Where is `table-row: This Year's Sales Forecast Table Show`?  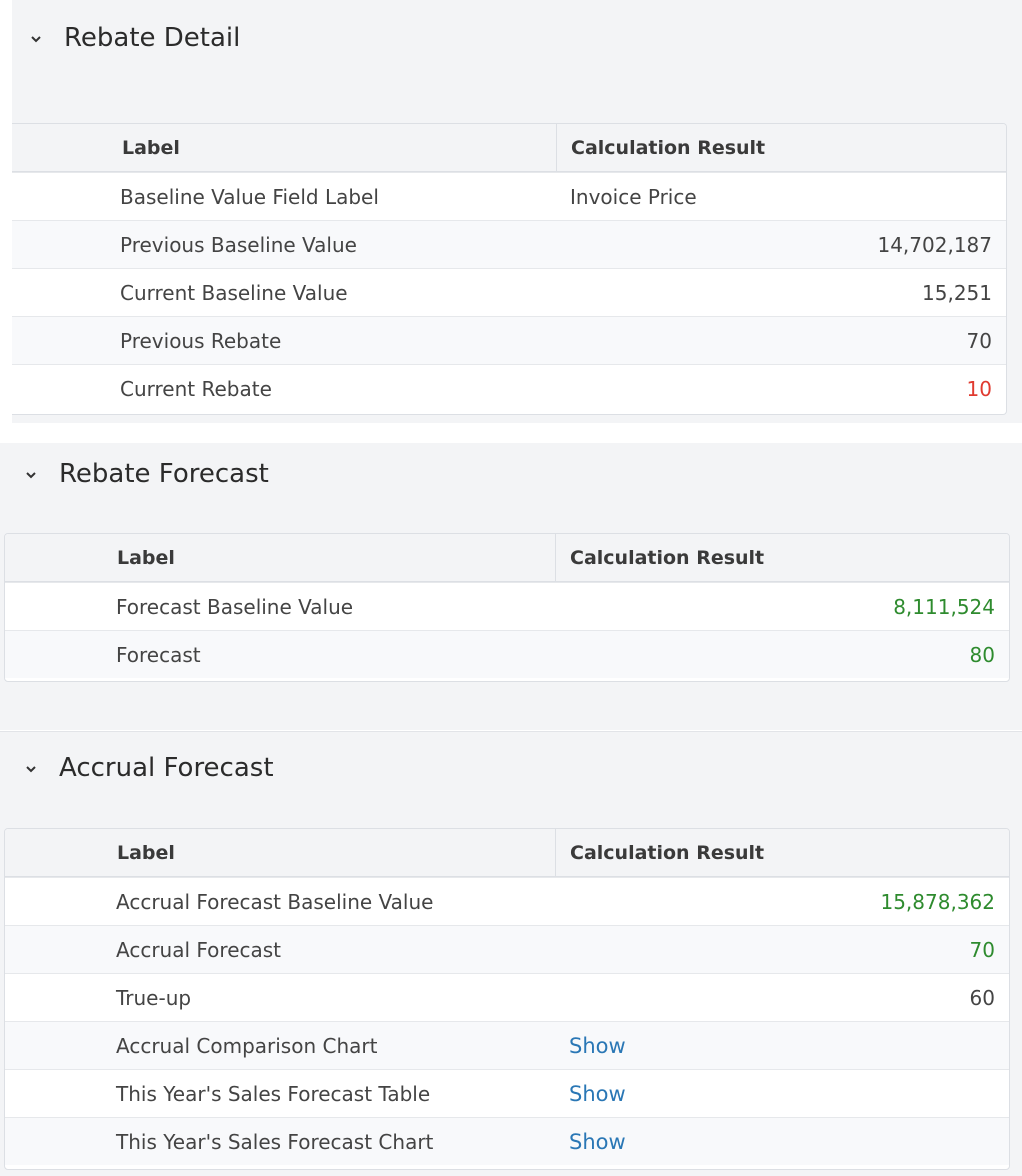 table-row: This Year's Sales Forecast Table Show is located at coordinates (507, 1093).